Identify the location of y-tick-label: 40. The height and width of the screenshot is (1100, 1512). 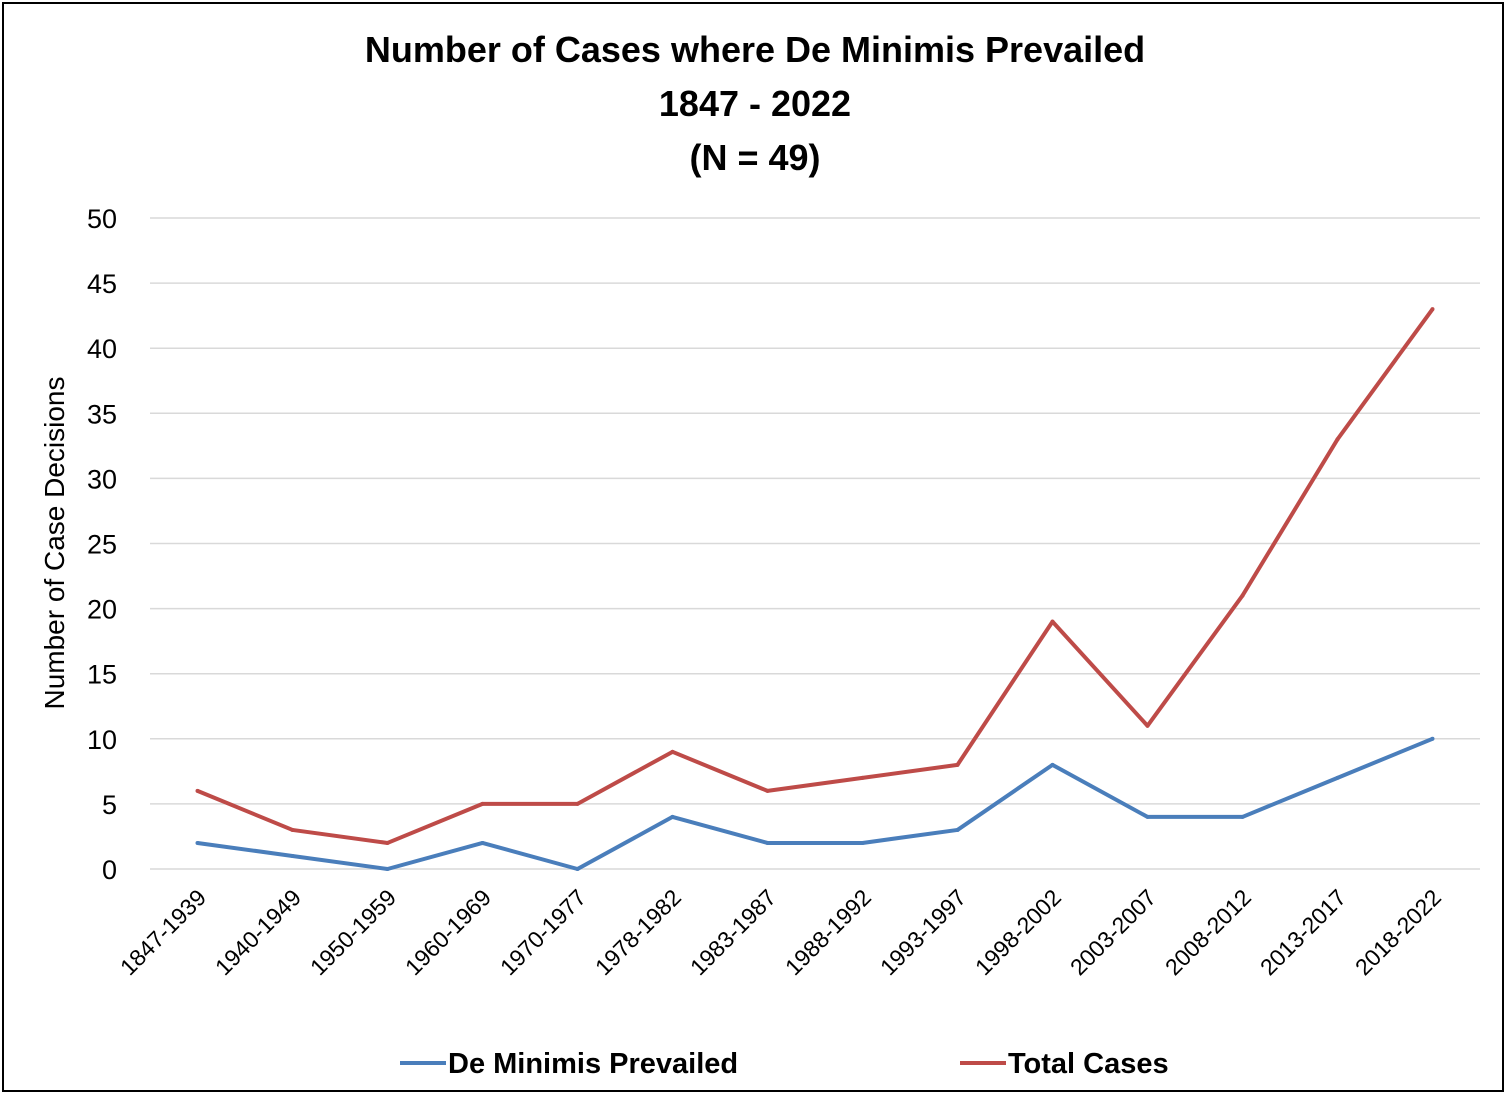
(102, 349).